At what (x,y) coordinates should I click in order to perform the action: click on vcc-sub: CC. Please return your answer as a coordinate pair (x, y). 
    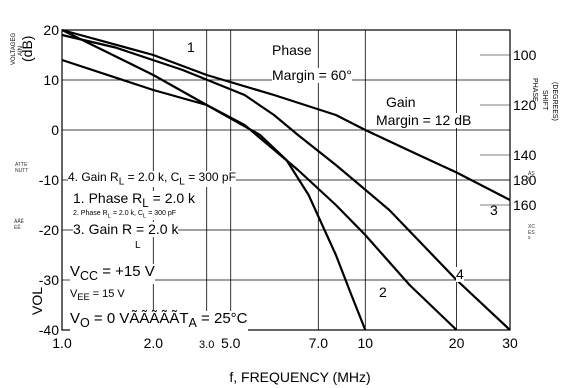
    Looking at the image, I should click on (89, 276).